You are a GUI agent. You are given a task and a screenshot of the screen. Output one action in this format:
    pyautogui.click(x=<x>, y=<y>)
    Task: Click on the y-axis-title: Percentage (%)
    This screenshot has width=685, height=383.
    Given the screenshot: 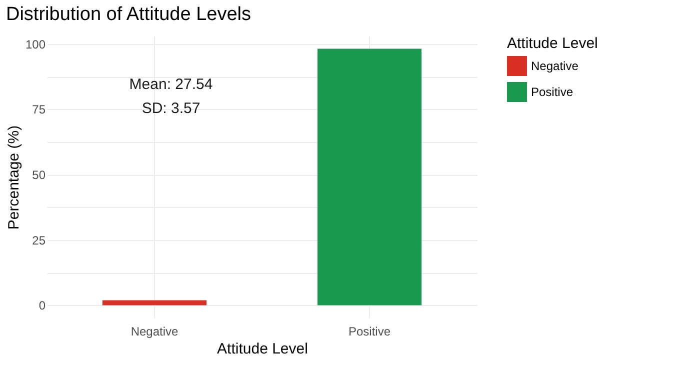 What is the action you would take?
    pyautogui.click(x=13, y=177)
    